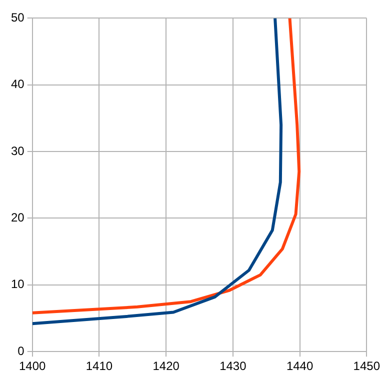  What do you see at coordinates (300, 366) in the screenshot?
I see `x-tick-label: 1440` at bounding box center [300, 366].